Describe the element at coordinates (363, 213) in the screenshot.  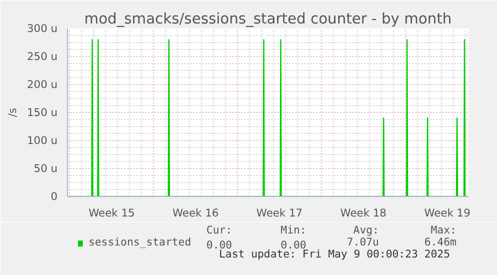
I see `x-tick-label: Week 18` at that location.